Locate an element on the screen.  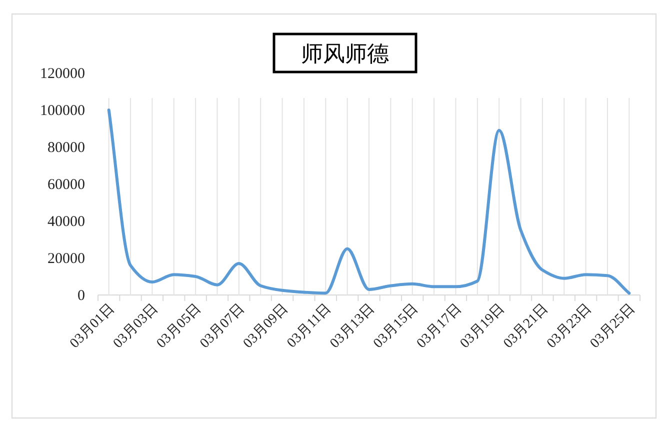
y-tick-label: 40000 is located at coordinates (66, 222).